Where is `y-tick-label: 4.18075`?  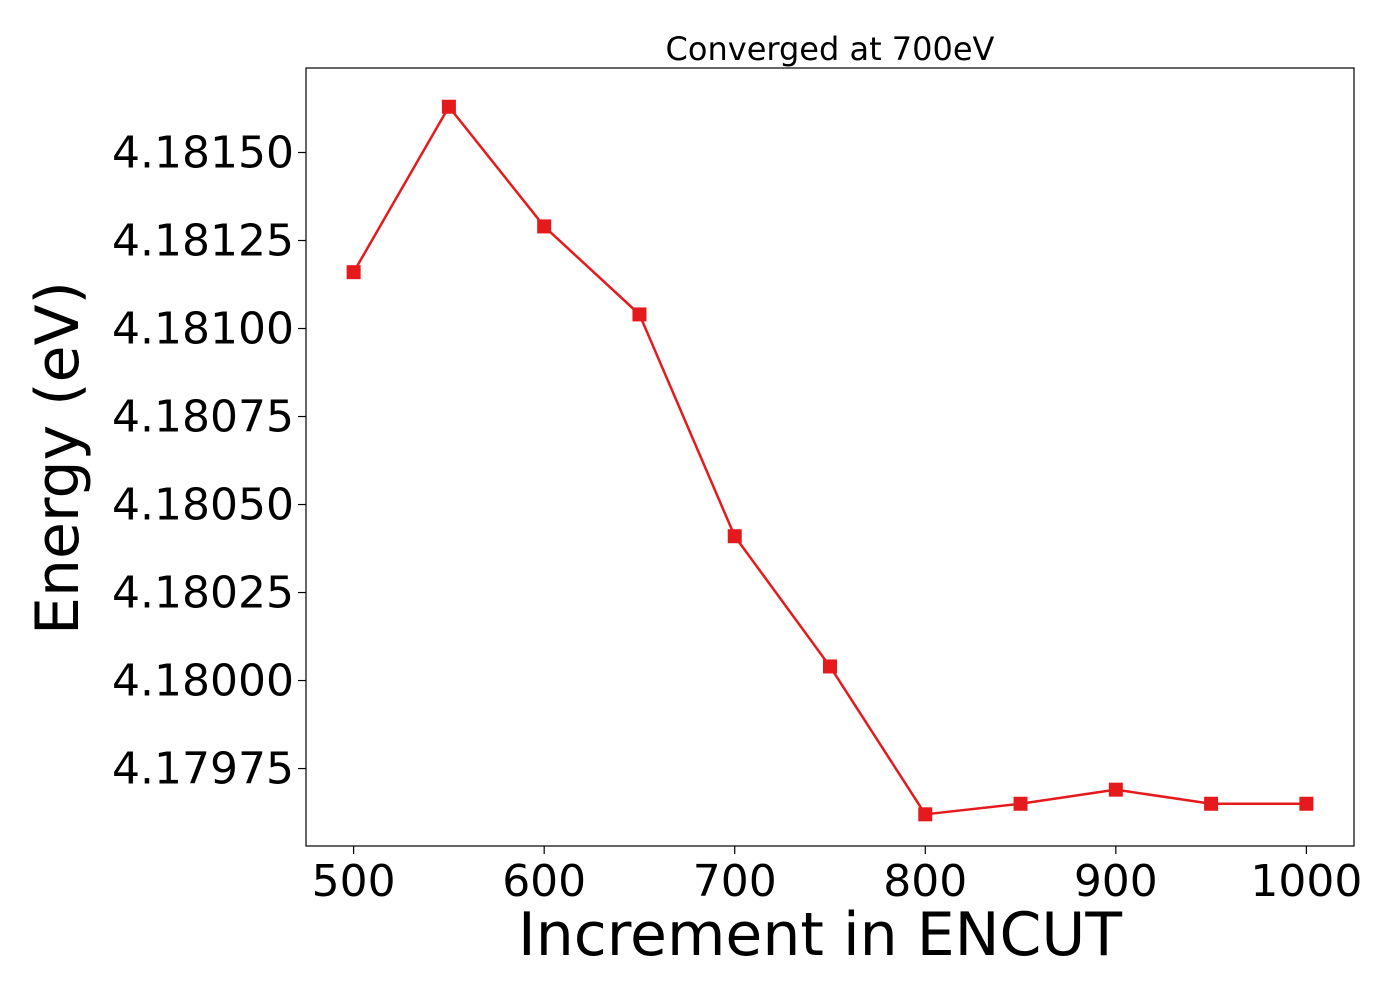
y-tick-label: 4.18075 is located at coordinates (203, 417).